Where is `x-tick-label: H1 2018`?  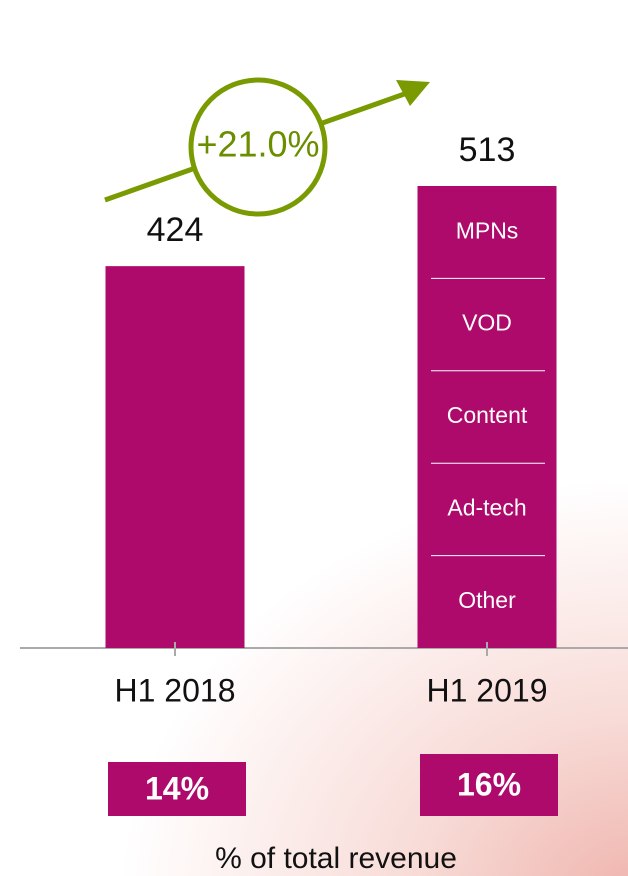 x-tick-label: H1 2018 is located at coordinates (175, 690).